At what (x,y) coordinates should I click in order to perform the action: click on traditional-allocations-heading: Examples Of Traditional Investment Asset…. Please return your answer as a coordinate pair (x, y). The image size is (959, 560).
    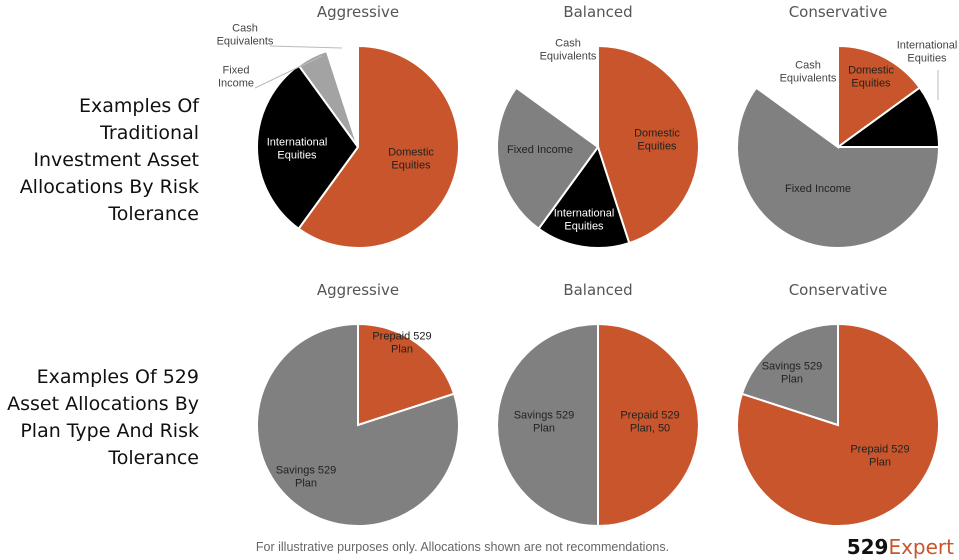
    Looking at the image, I should click on (109, 160).